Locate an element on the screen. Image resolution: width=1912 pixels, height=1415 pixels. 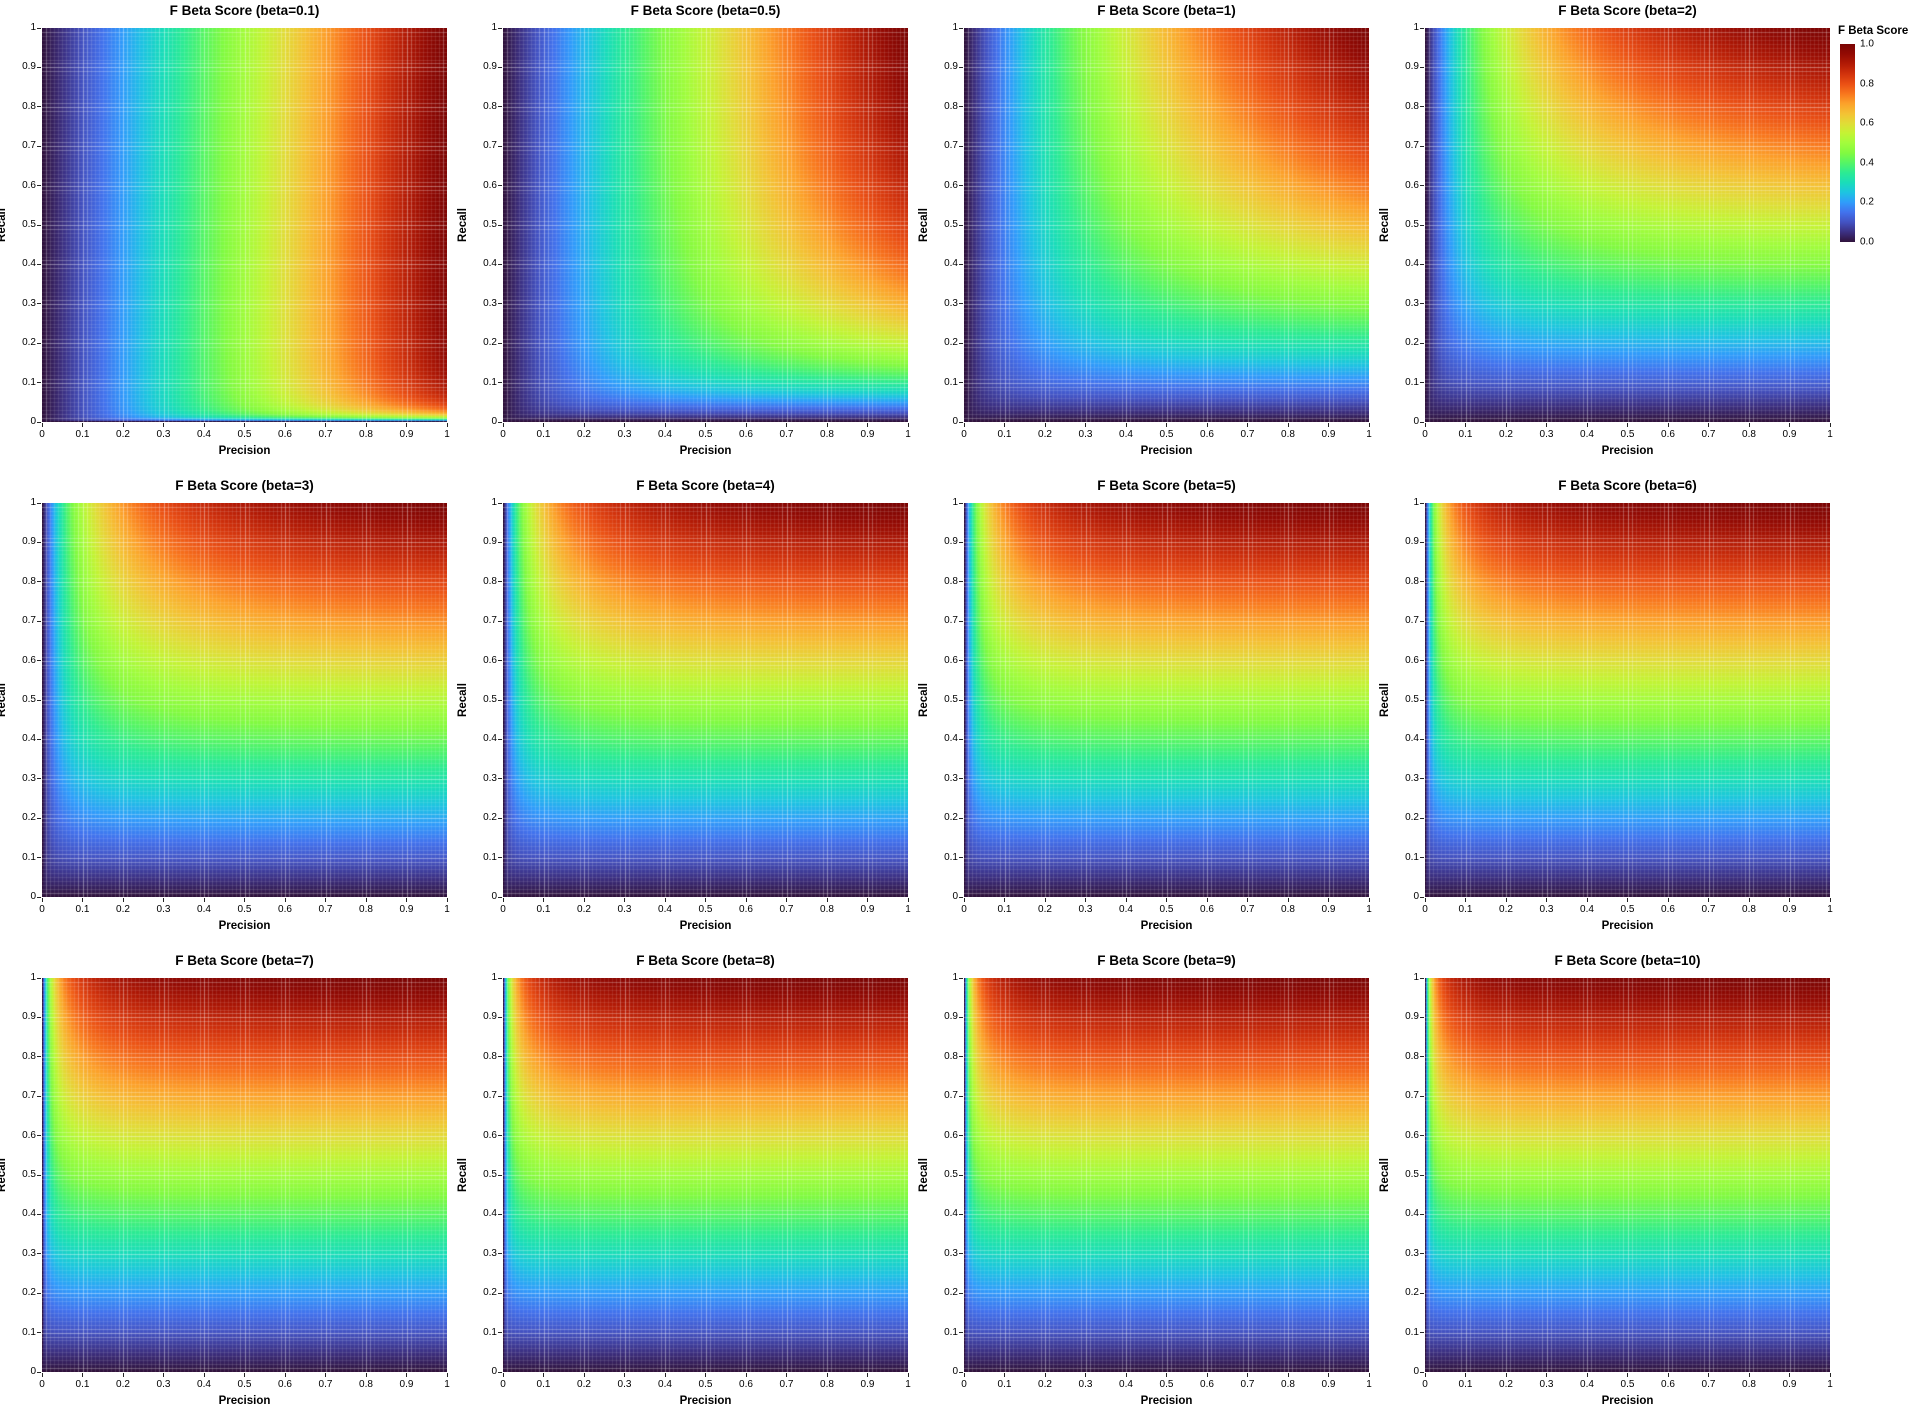
y-tick-label: 0.2 is located at coordinates (951, 343).